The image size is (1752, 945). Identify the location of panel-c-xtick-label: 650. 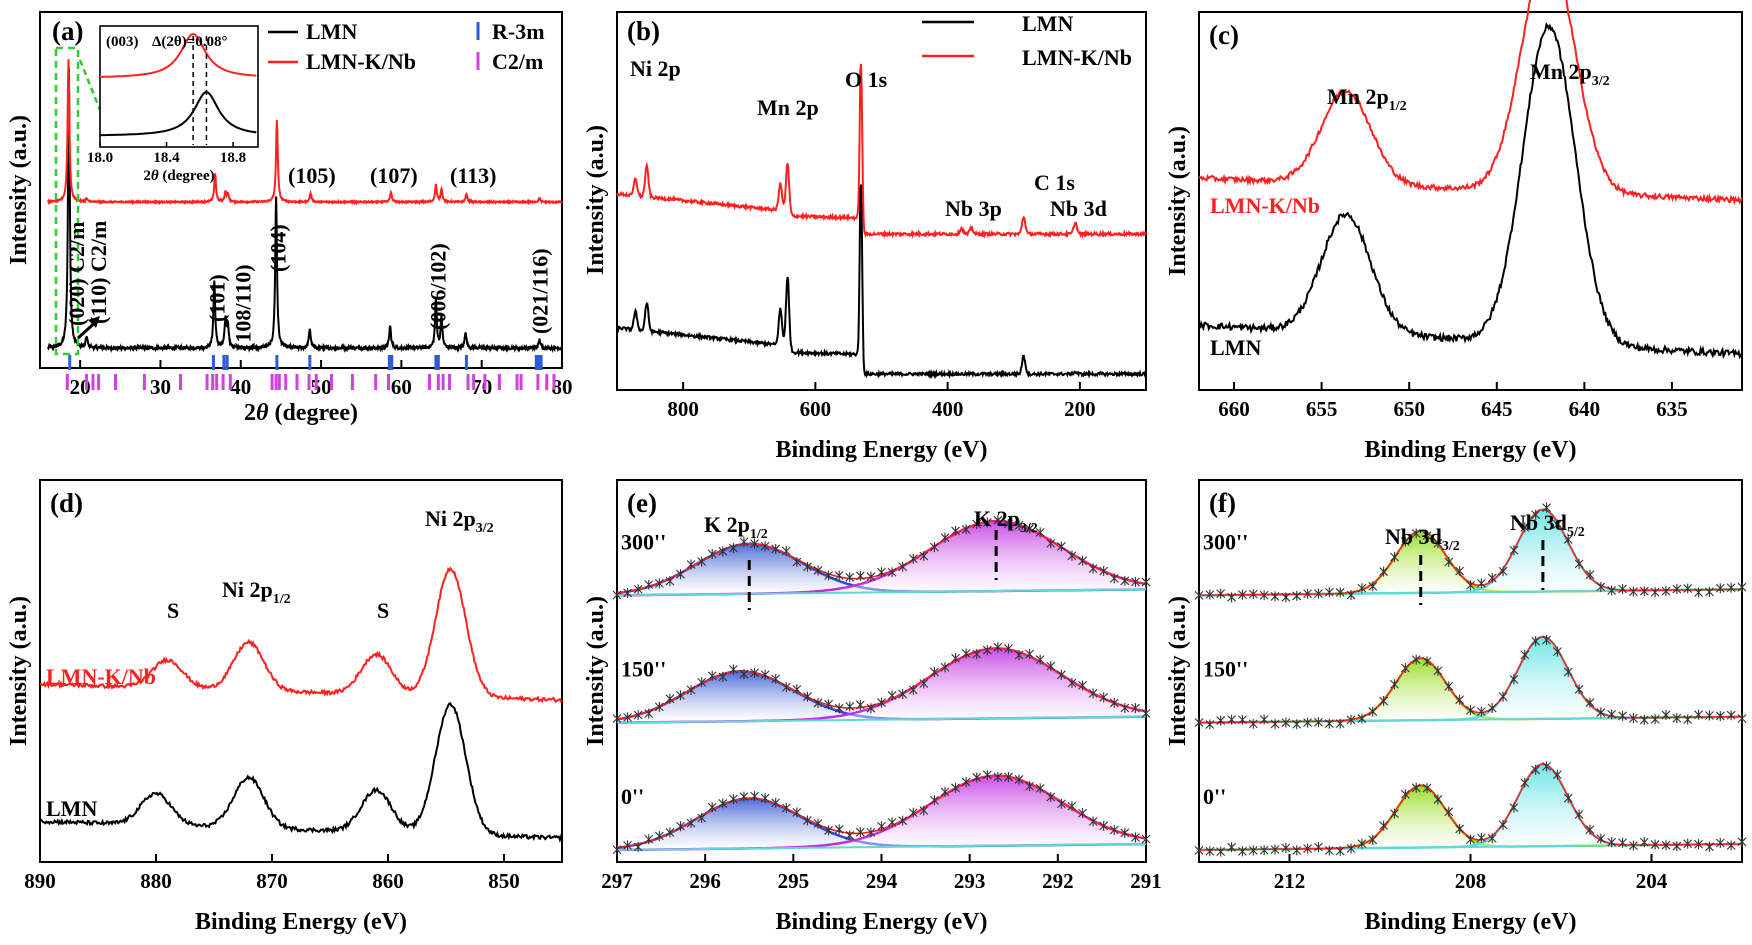
(1409, 409).